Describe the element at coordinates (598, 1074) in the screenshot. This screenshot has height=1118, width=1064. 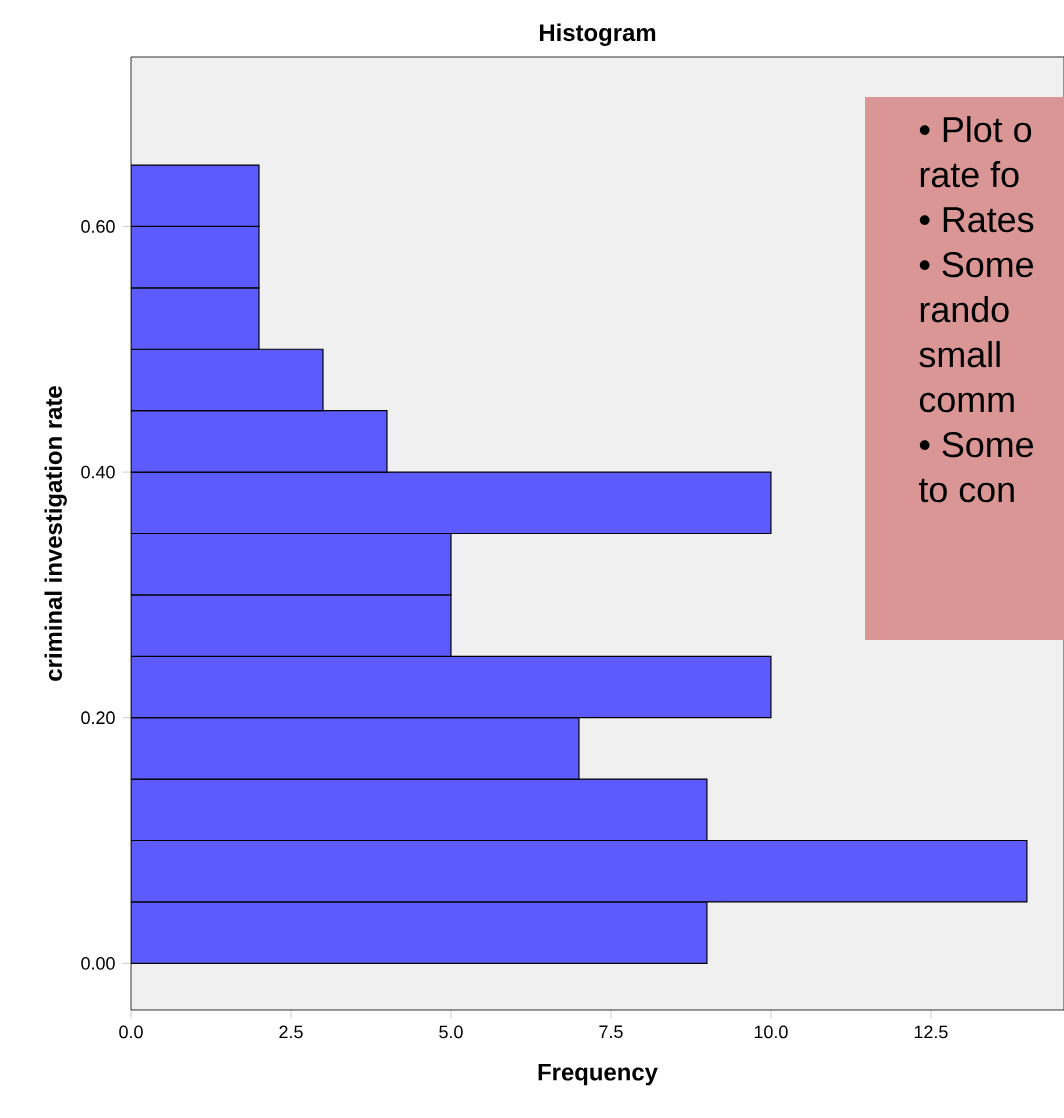
I see `x-axis-title: Frequency` at that location.